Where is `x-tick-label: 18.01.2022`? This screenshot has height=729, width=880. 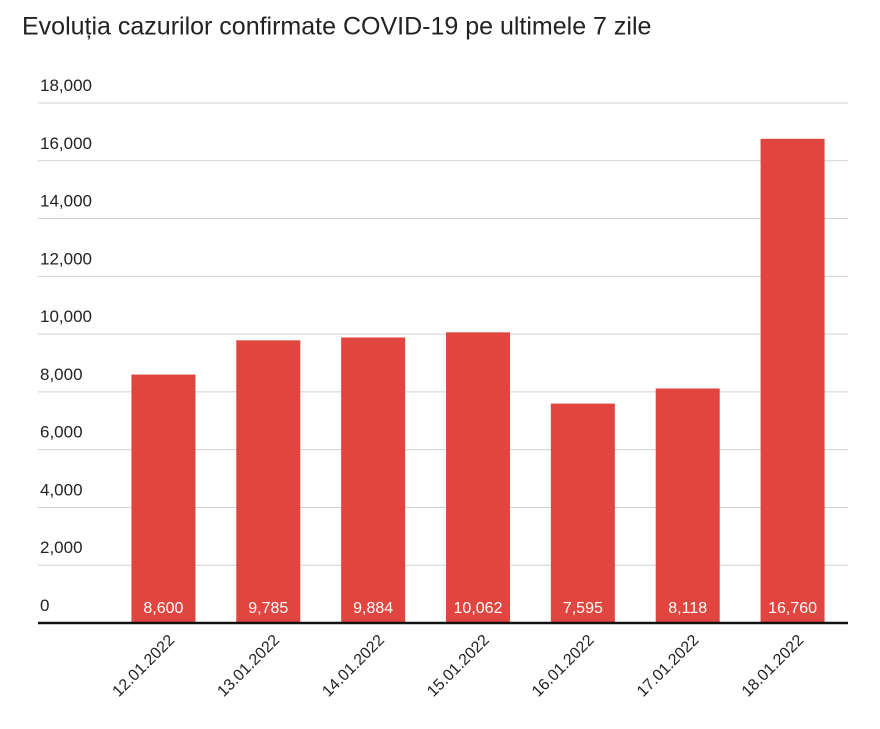 x-tick-label: 18.01.2022 is located at coordinates (773, 666).